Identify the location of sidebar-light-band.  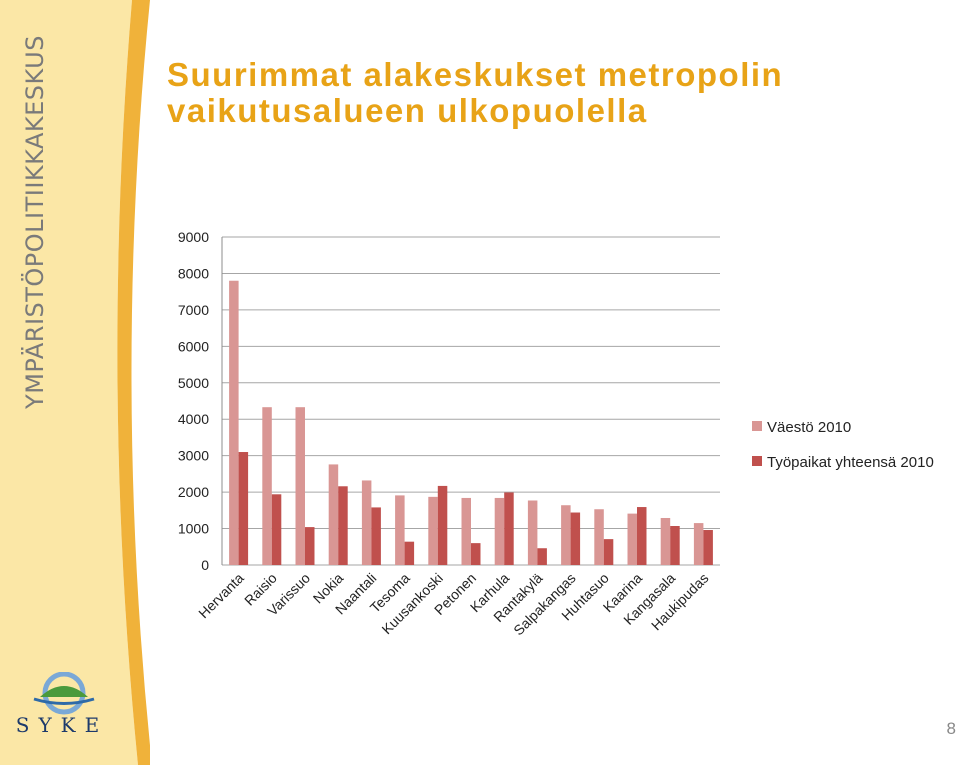
(69, 382).